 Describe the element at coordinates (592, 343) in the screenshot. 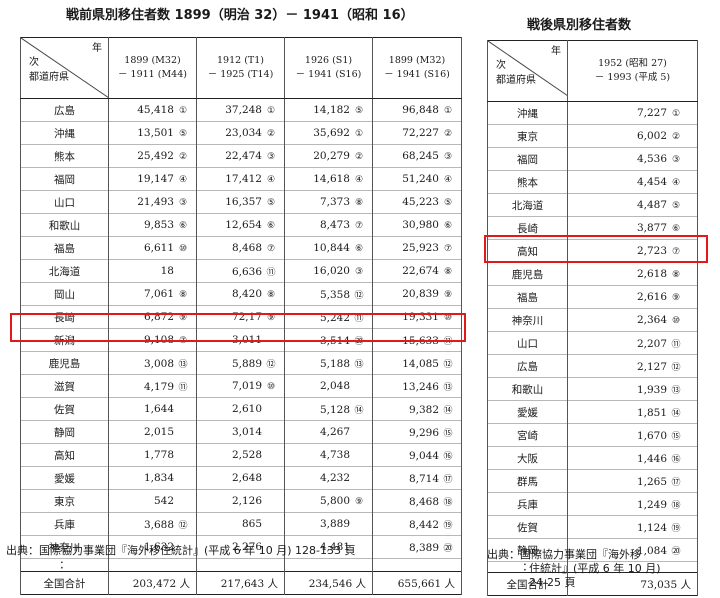

I see `postwar-table-row: 山口 2,207 ⑪` at that location.